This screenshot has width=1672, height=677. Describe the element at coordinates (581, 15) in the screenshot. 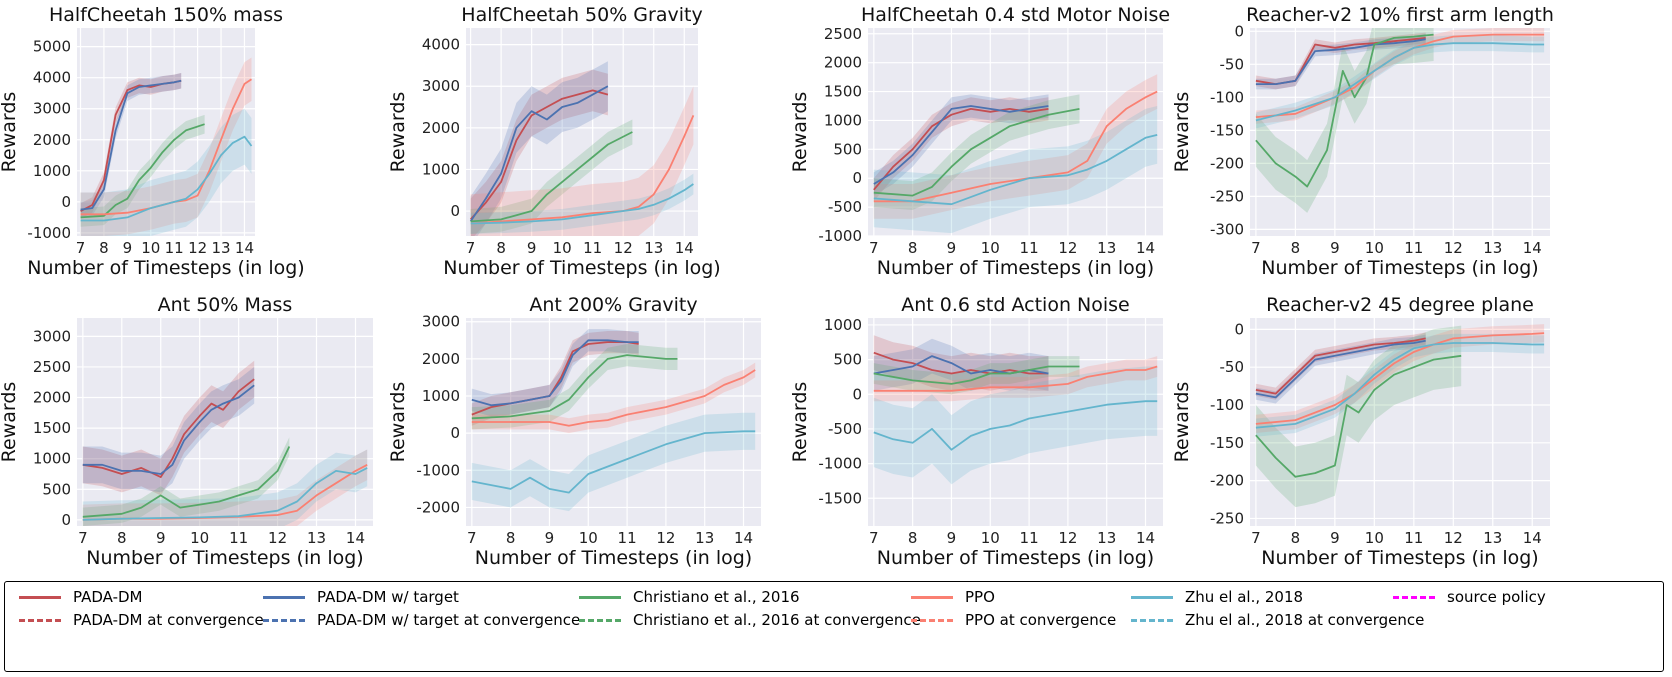

I see `chart-title: HalfCheetah 50% Gravity` at that location.